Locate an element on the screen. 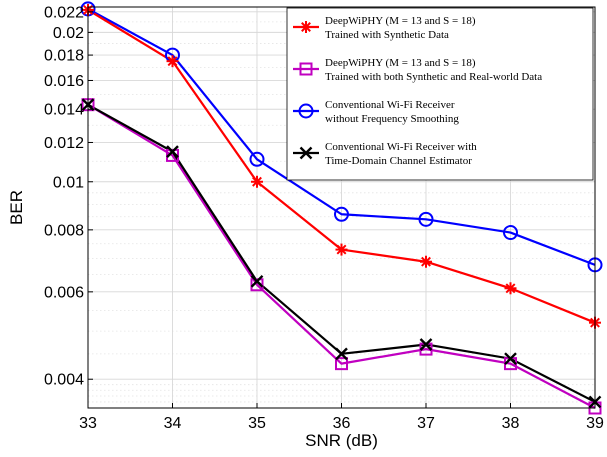 This screenshot has width=607, height=457. legend-entry-line1: Conventional Wi-Fi Receiver is located at coordinates (390, 105).